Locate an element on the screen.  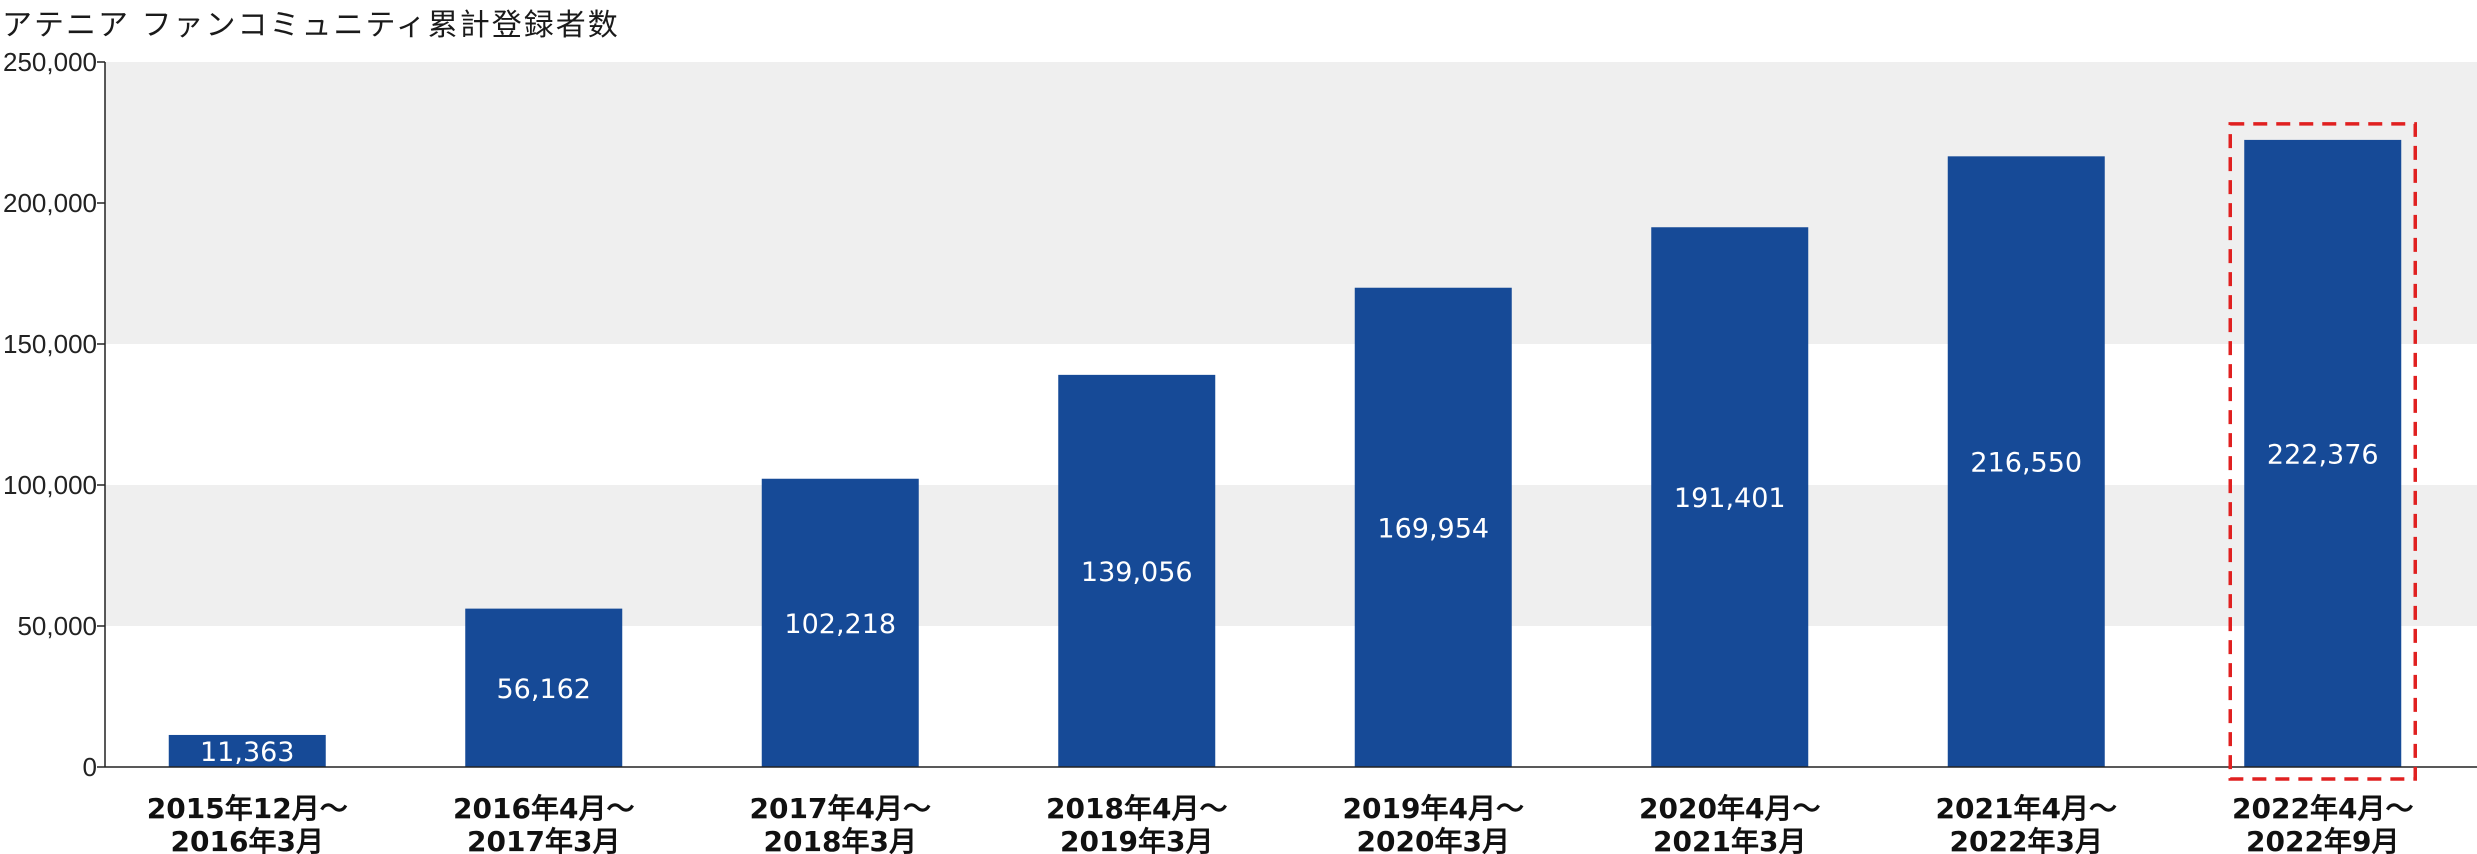
y-tick-label: 100,000 is located at coordinates (50, 485).